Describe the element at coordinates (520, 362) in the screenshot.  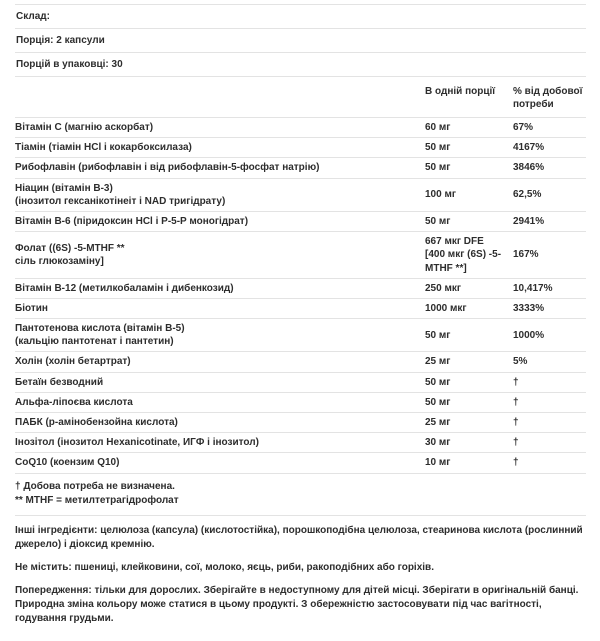
I see `nutrient-daily-value: 5%` at that location.